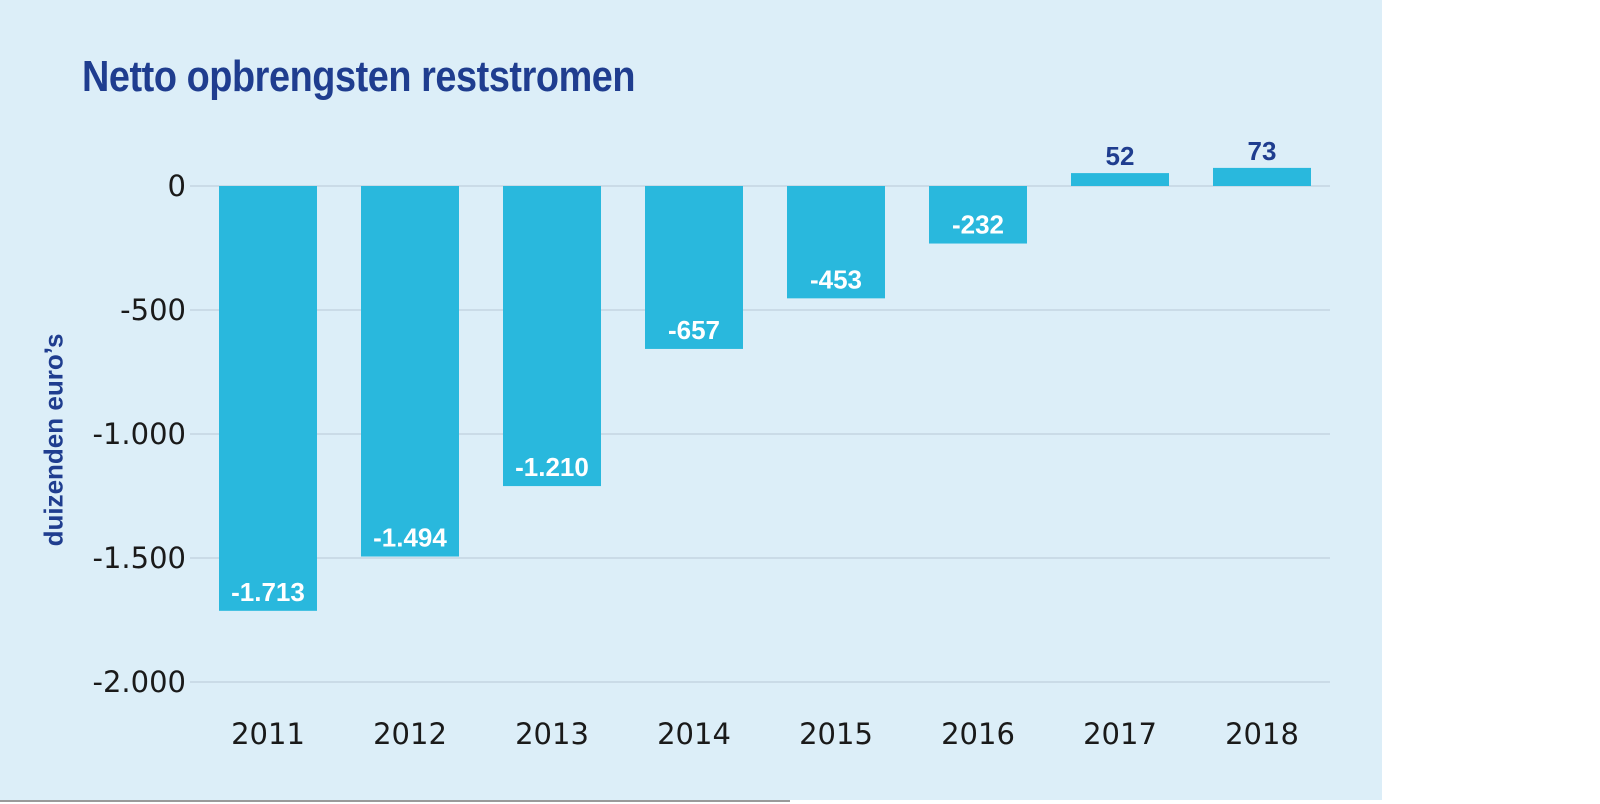  What do you see at coordinates (694, 330) in the screenshot?
I see `data-label: -657` at bounding box center [694, 330].